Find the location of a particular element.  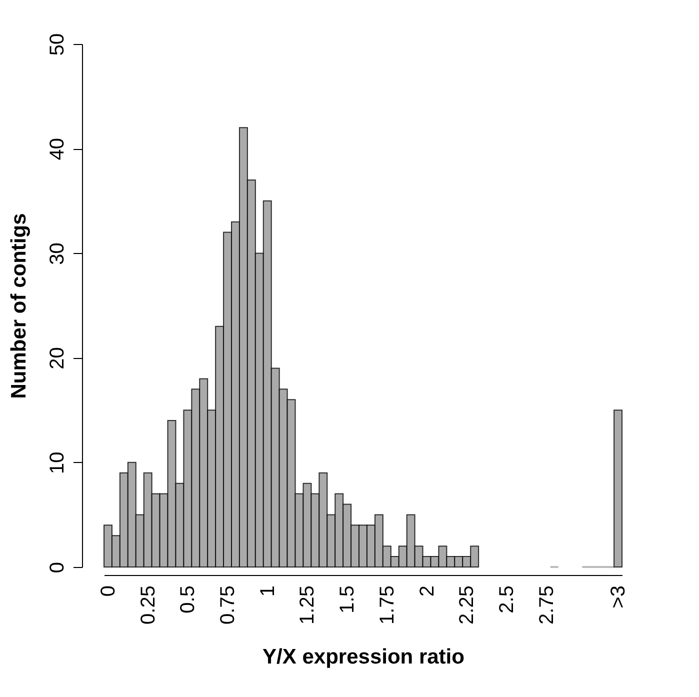

y-tick-label: 10 is located at coordinates (57, 463).